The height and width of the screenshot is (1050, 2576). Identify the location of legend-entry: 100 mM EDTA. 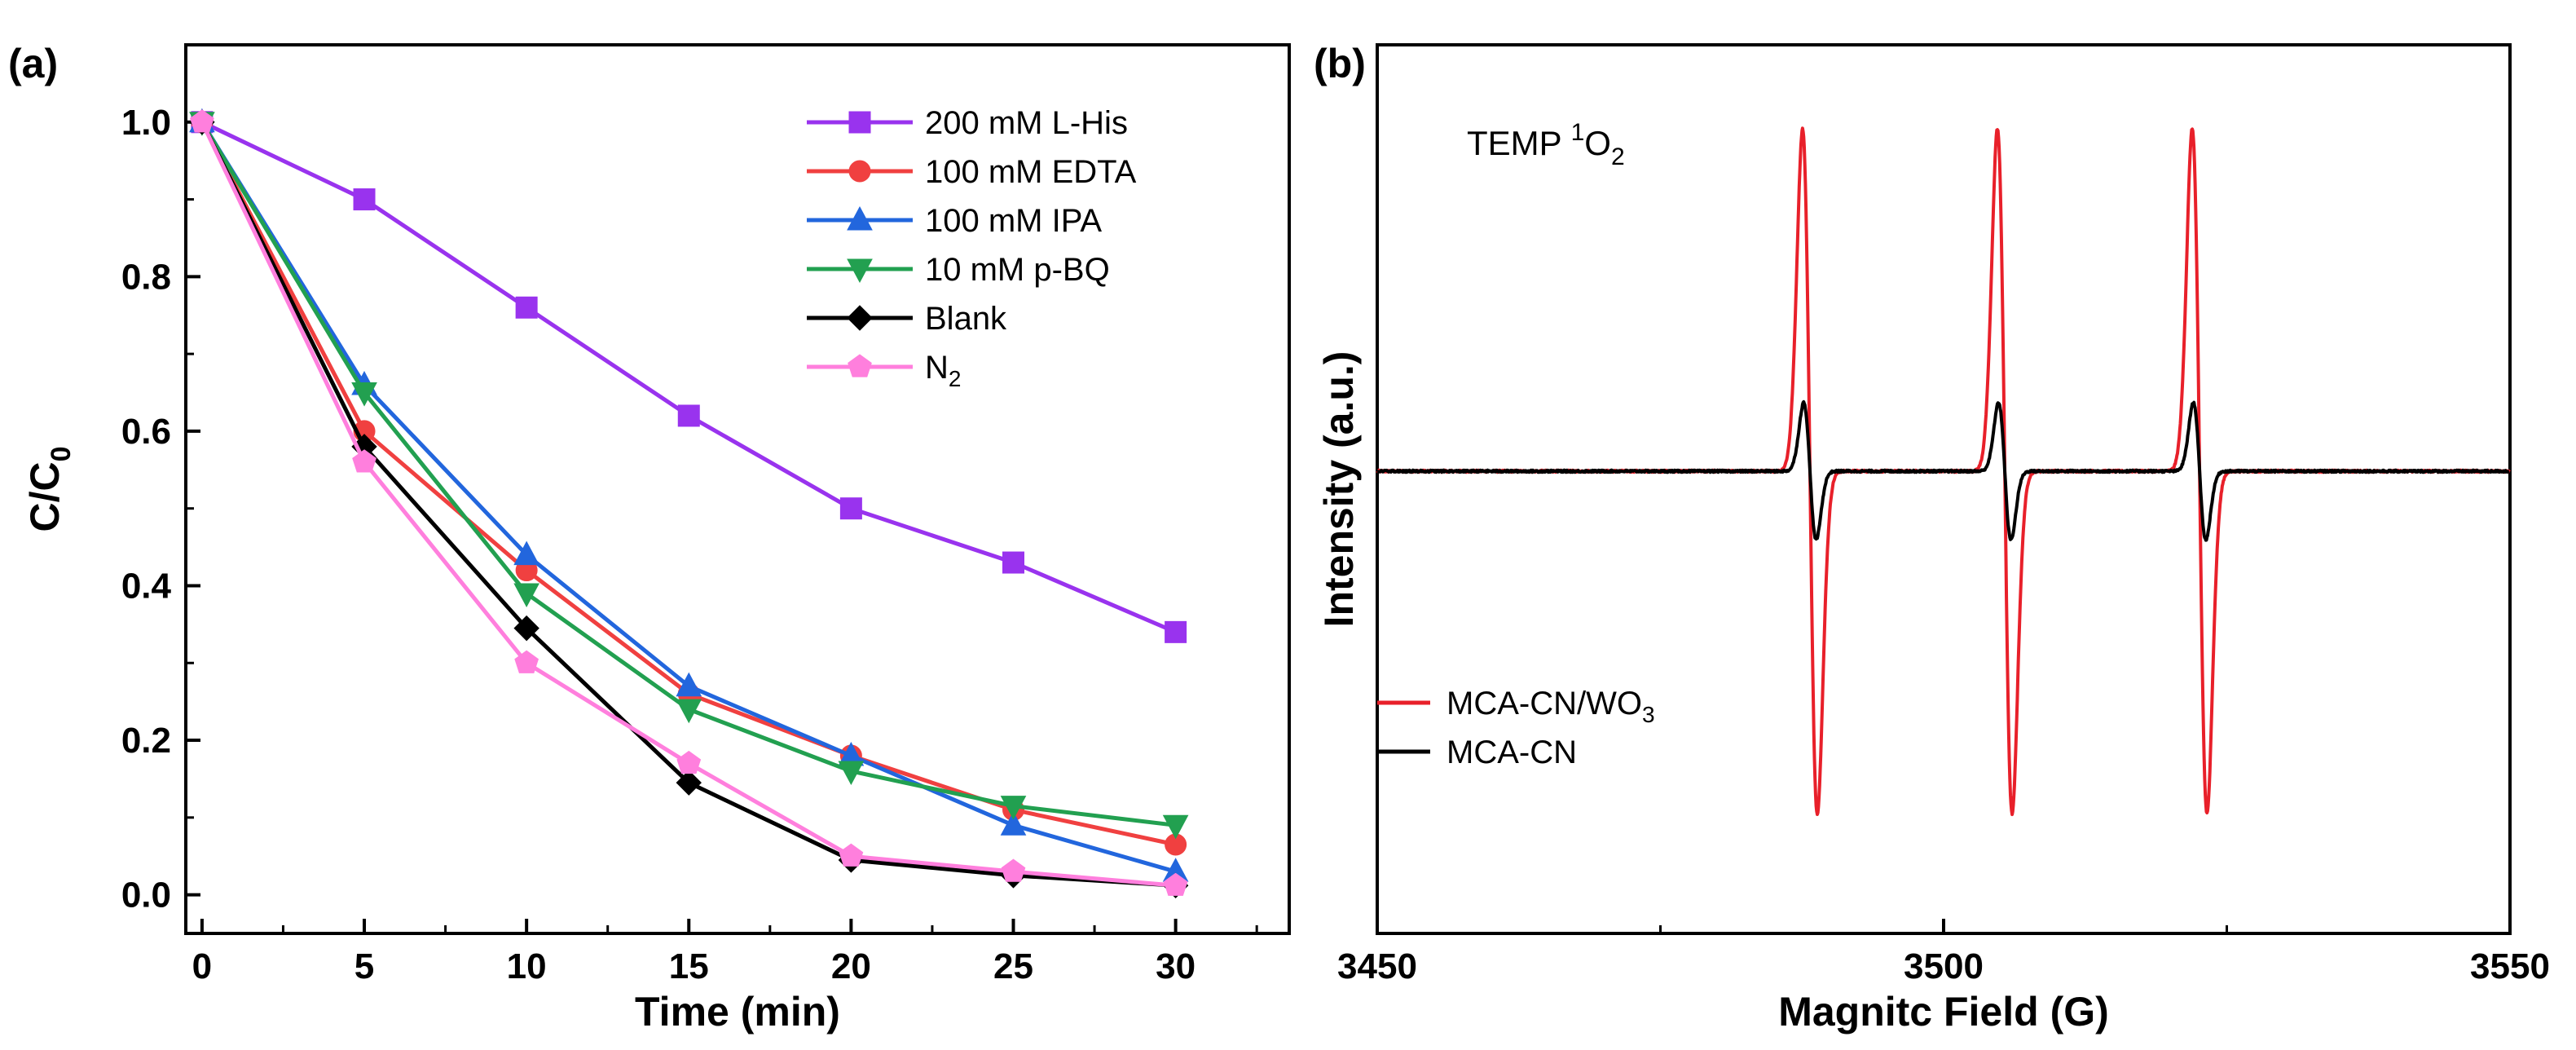
(972, 172).